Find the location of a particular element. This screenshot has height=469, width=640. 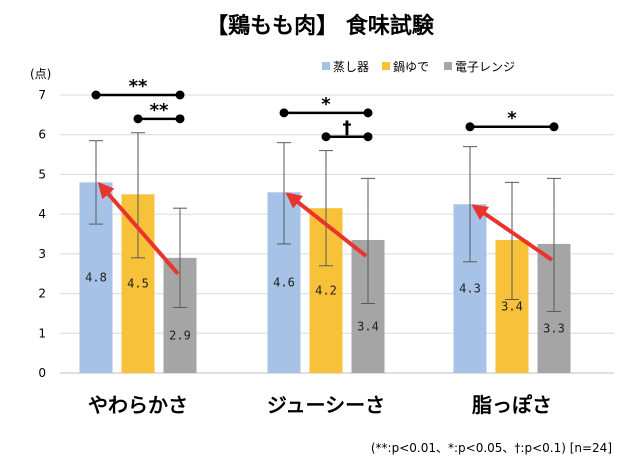

data-label: 2.9 is located at coordinates (180, 335).